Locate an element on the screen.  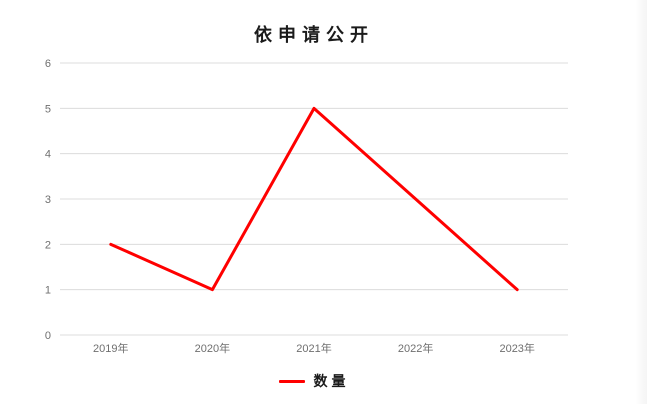
x-axis-tick-label: 2019年 is located at coordinates (110, 348).